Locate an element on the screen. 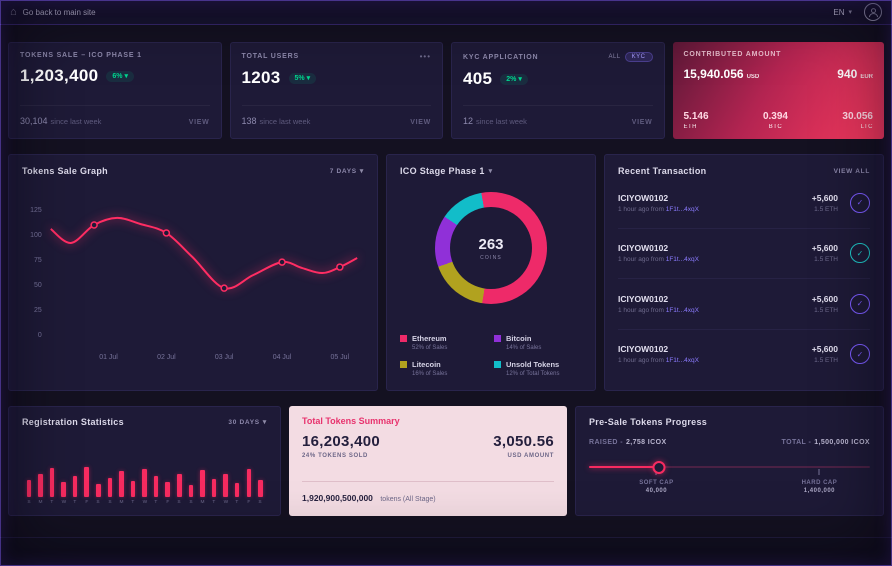 Image resolution: width=892 pixels, height=566 pixels. svg-text: 02 Jul is located at coordinates (166, 357).